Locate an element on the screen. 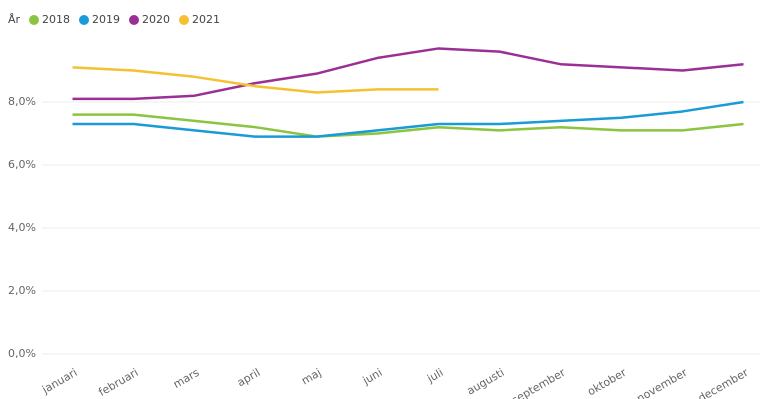 The width and height of the screenshot is (763, 399). y-tick-label: 2,0% is located at coordinates (22, 290).